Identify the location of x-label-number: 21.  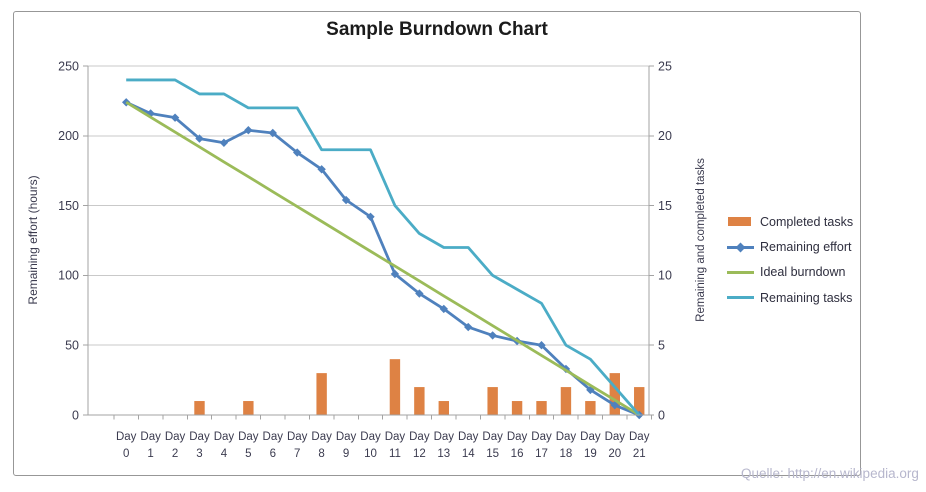
(639, 454).